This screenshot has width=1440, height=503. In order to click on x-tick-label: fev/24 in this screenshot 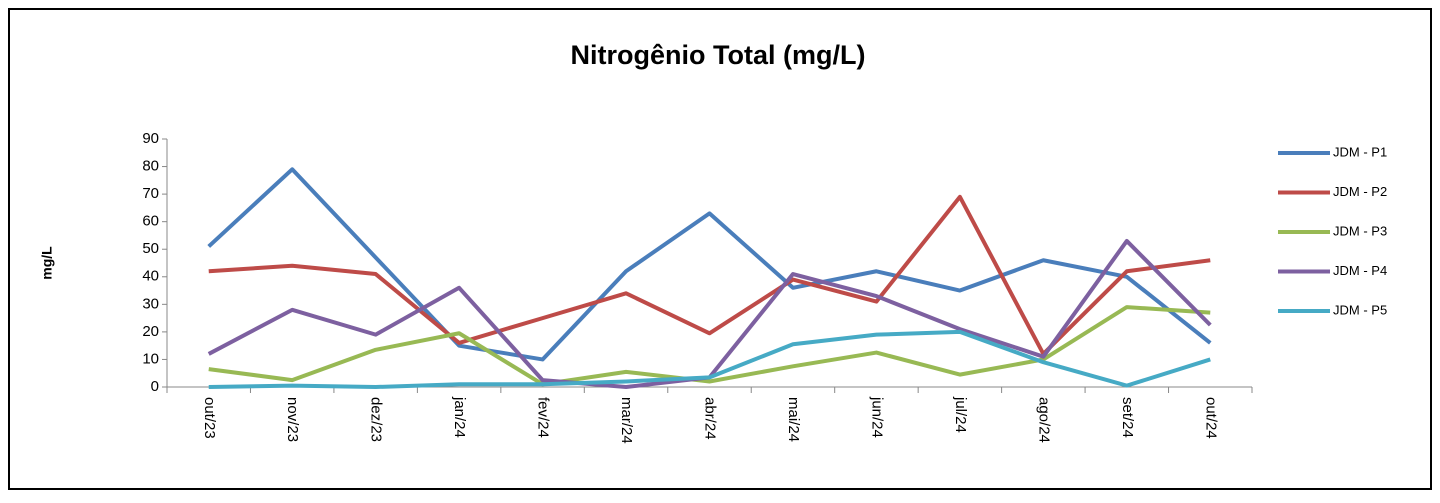, I will do `click(543, 417)`.